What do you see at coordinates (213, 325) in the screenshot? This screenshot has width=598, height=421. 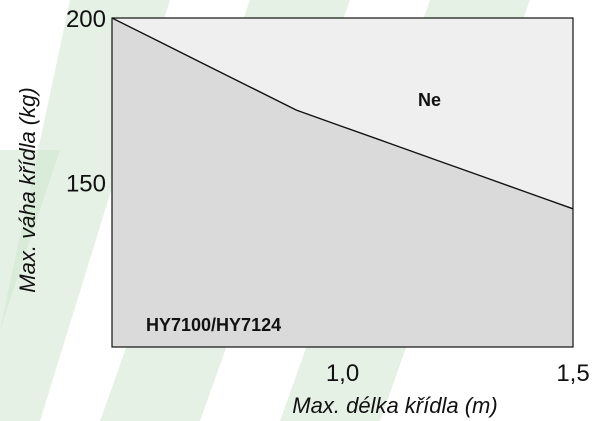 I see `region-label-below: HY7100/HY7124` at bounding box center [213, 325].